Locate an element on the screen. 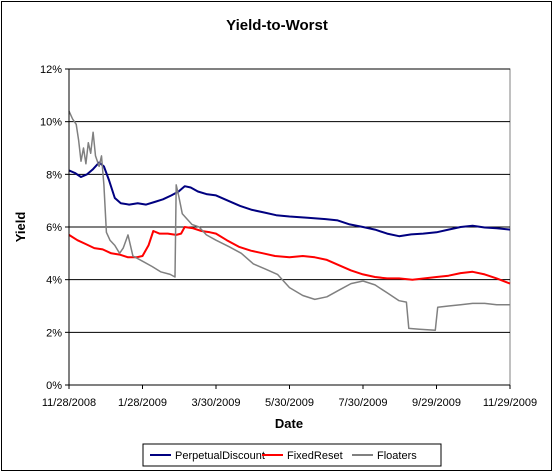  y-axis-ticks: 0% 2% 4% 6% 8% 10% 12% is located at coordinates (54, 228).